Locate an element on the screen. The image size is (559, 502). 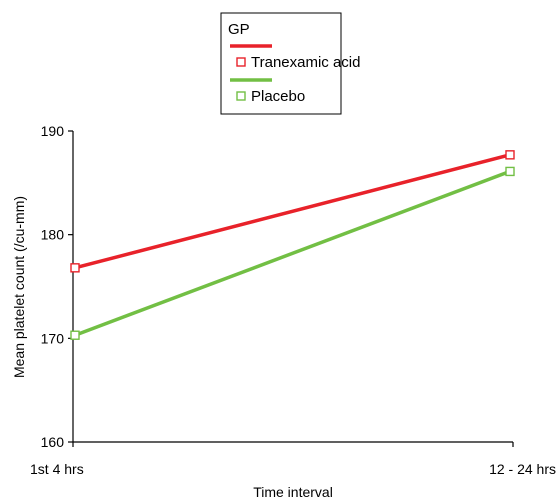
y-tick-label: 170 is located at coordinates (53, 338).